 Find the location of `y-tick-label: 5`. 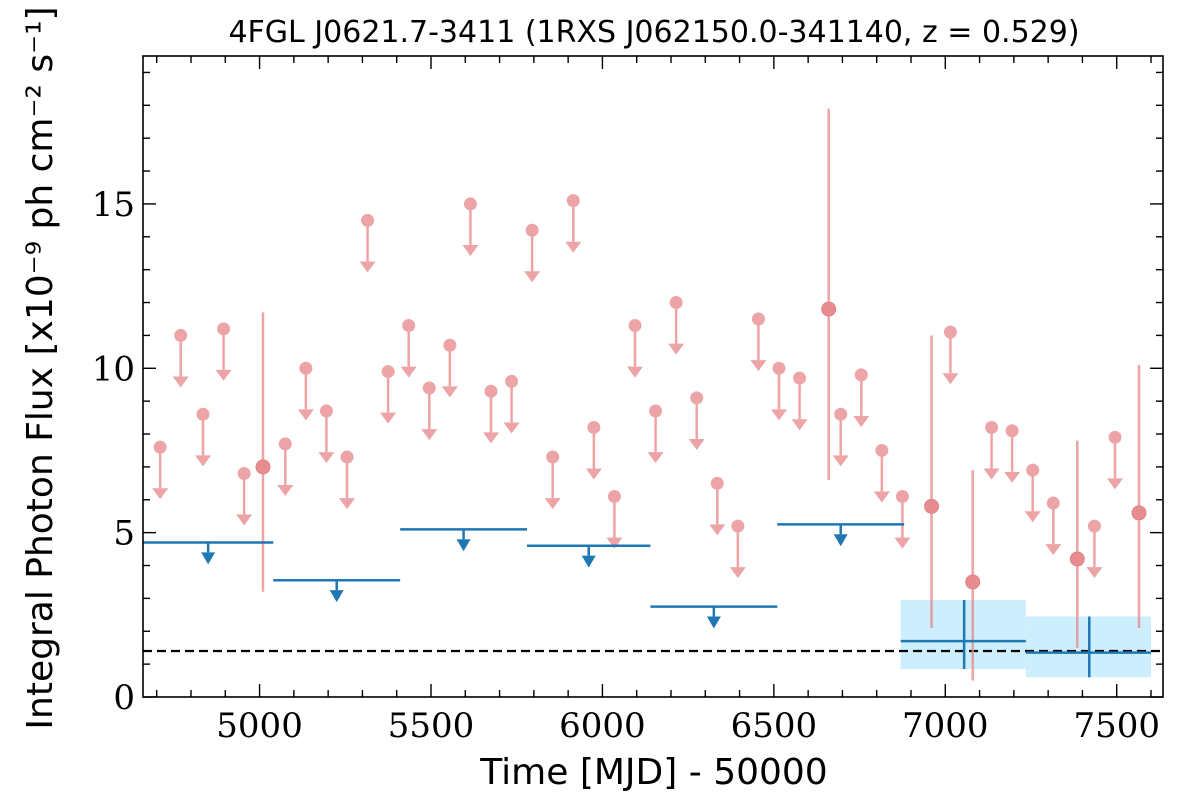

y-tick-label: 5 is located at coordinates (124, 534).